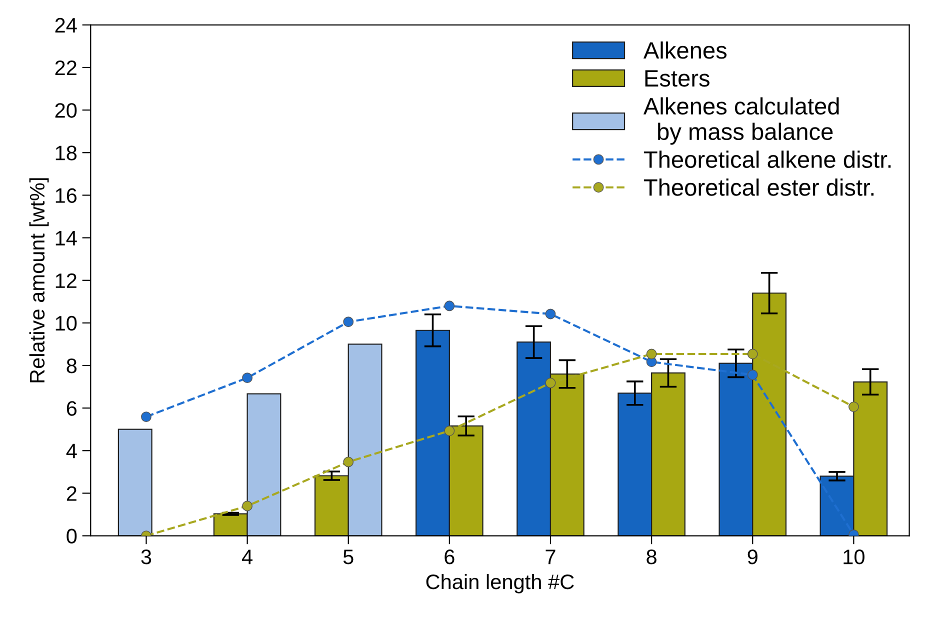  I want to click on x-tick-label: 9, so click(753, 557).